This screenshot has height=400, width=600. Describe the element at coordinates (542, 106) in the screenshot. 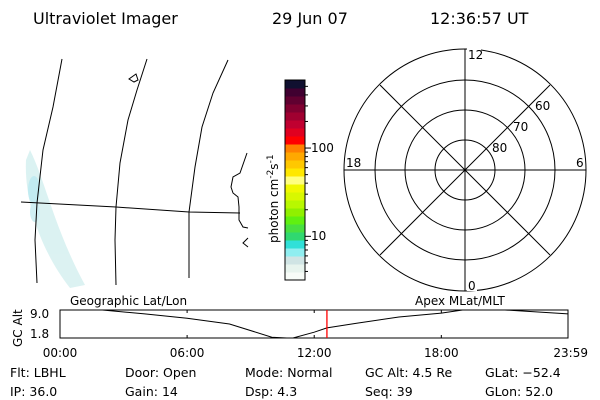

I see `lat-label-60: 60` at that location.